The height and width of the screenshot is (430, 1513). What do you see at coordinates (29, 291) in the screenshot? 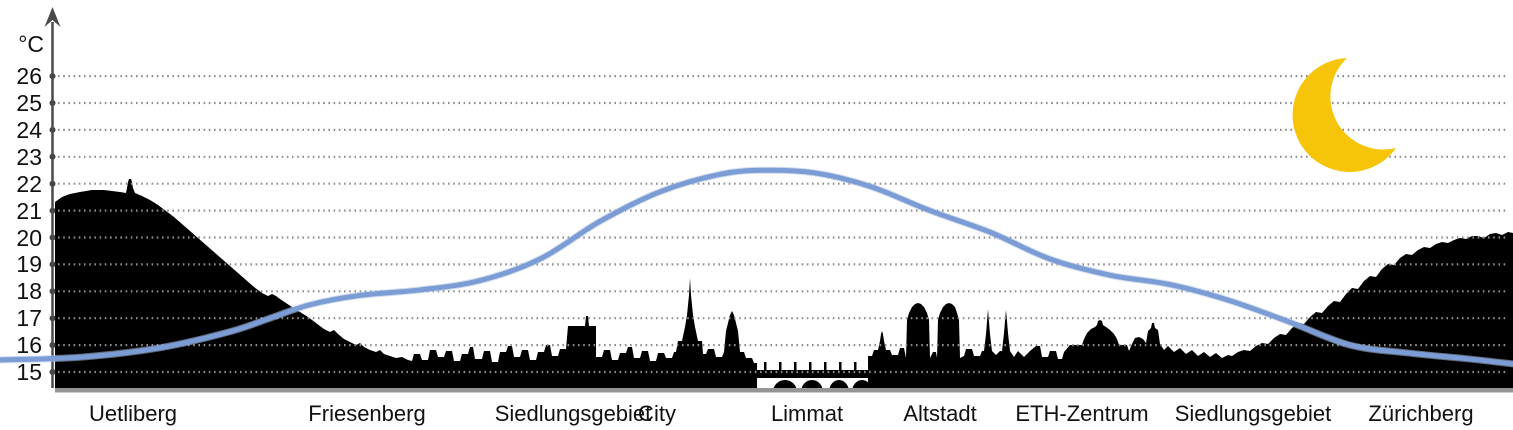
I see `y-tick-label-18: 18` at bounding box center [29, 291].